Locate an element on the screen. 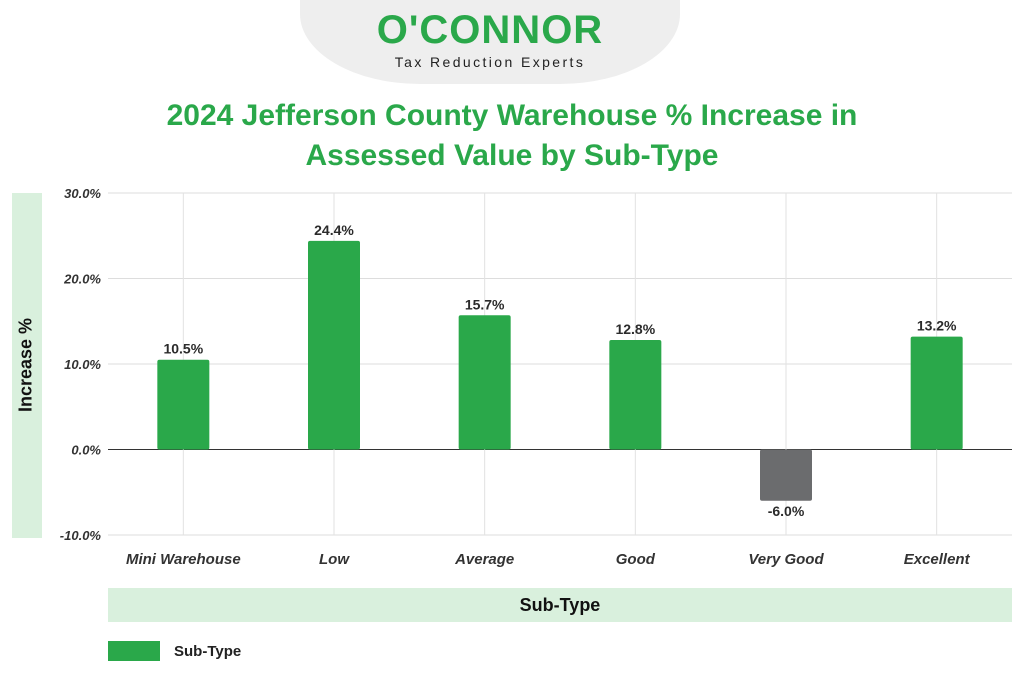  data-label: 12.8% is located at coordinates (635, 329).